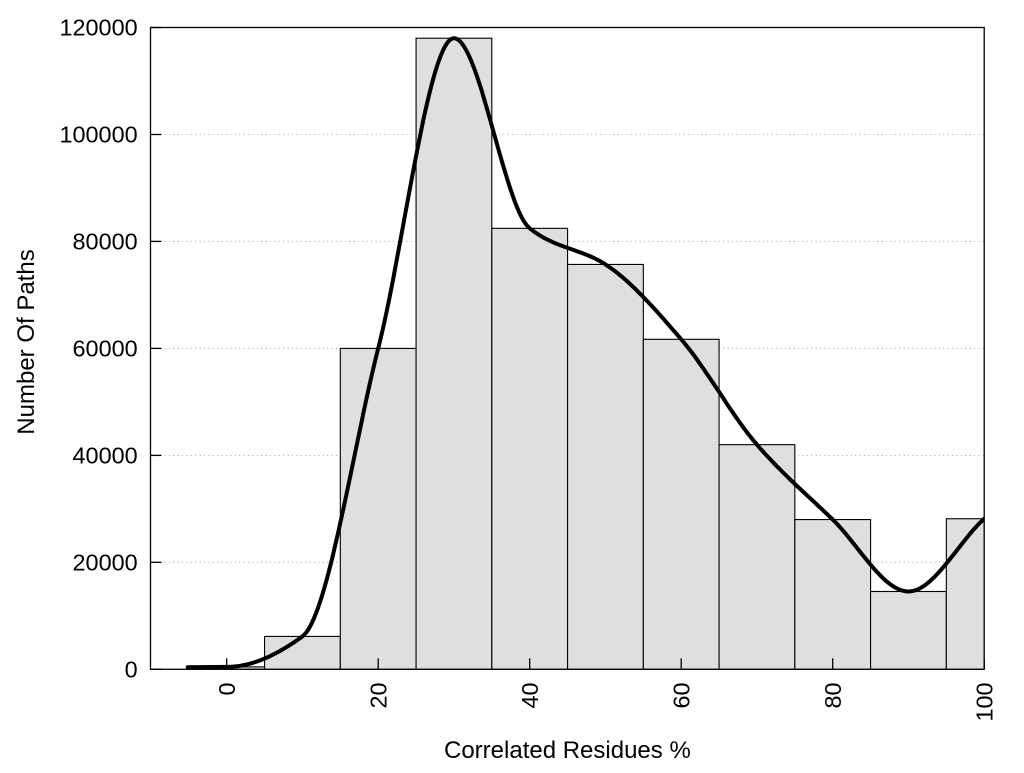 This screenshot has width=1024, height=773. Describe the element at coordinates (105, 563) in the screenshot. I see `svg-text: 20000` at that location.